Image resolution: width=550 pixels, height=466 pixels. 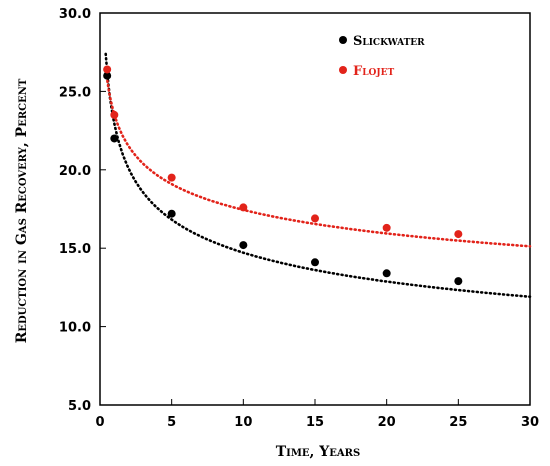 I want to click on legend-label: Slickwater, so click(x=389, y=41).